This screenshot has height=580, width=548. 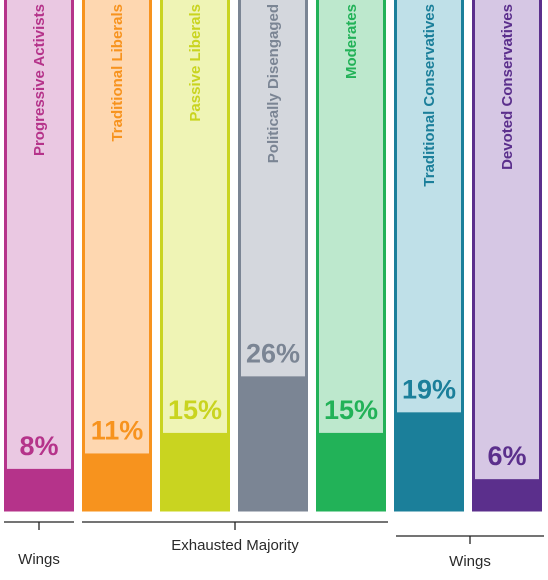 I want to click on bar-background-moderates, so click(x=351, y=255).